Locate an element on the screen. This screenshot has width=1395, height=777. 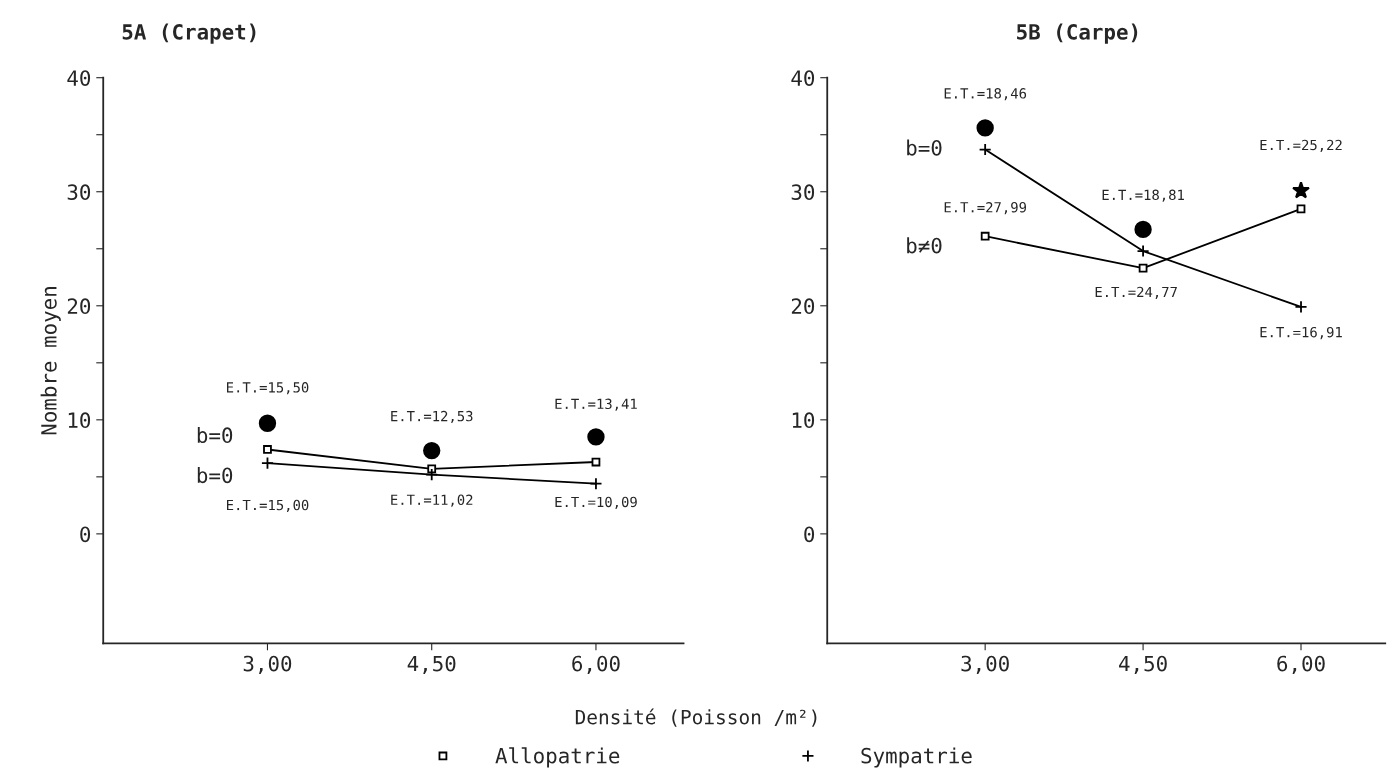
annotation: E.T.=11,02 is located at coordinates (432, 500).